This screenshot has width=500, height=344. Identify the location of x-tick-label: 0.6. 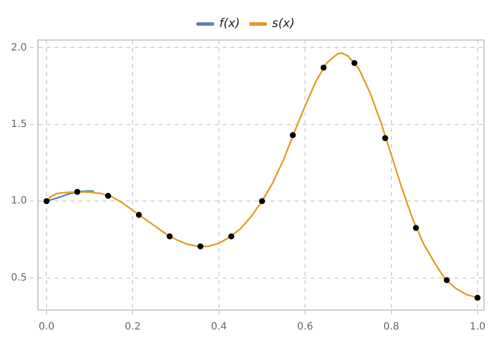
(305, 327).